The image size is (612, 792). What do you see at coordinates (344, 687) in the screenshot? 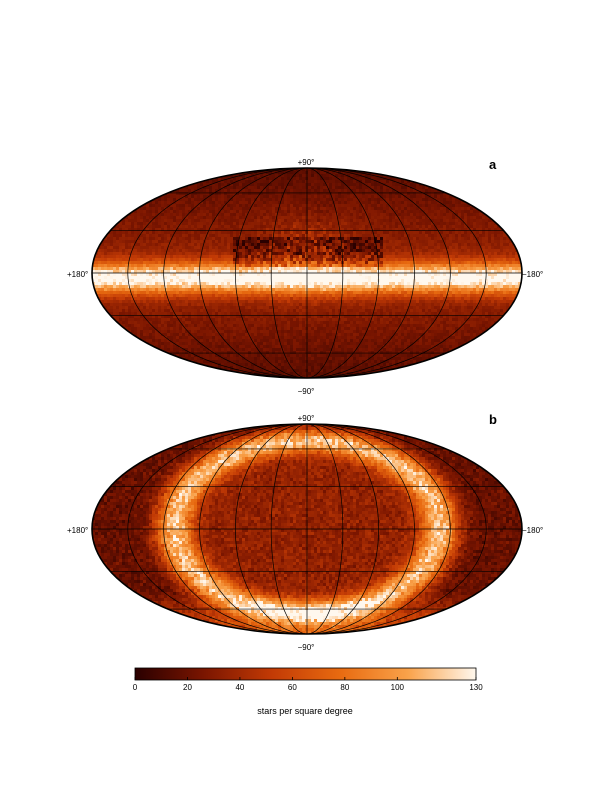
I see `colorbar-tick-label: 80` at bounding box center [344, 687].